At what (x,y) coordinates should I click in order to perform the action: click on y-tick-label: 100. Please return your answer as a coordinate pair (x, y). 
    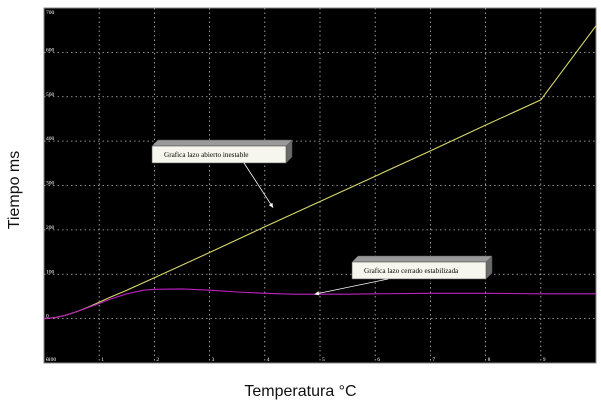
    Looking at the image, I should click on (50, 272).